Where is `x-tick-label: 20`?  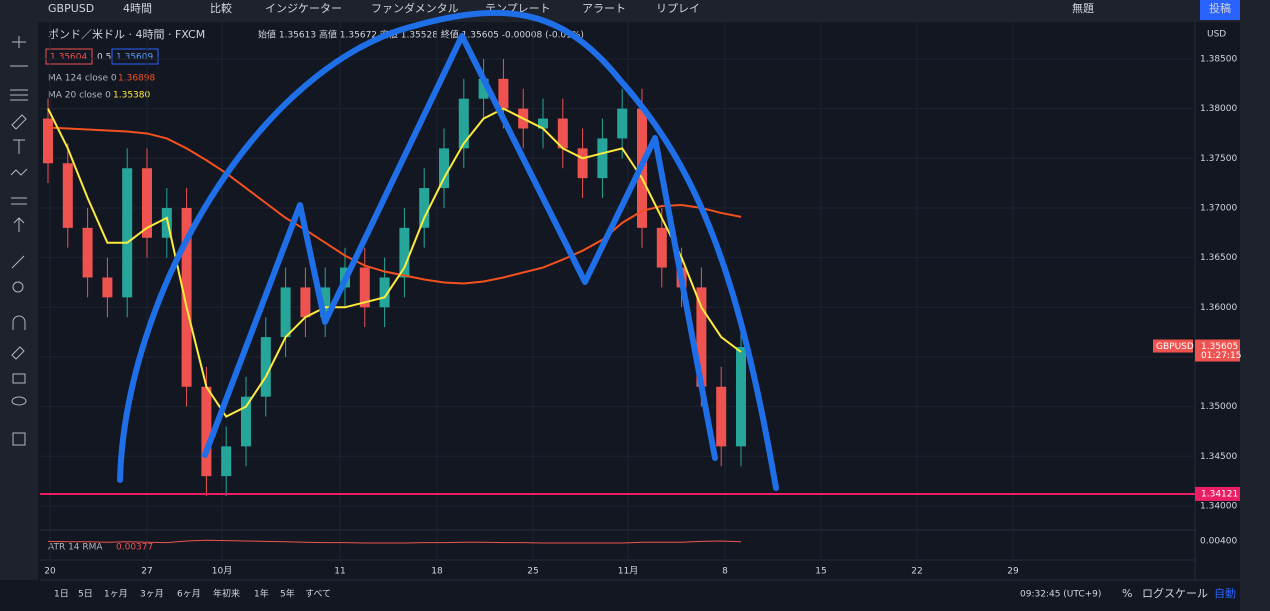
x-tick-label: 20 is located at coordinates (50, 572).